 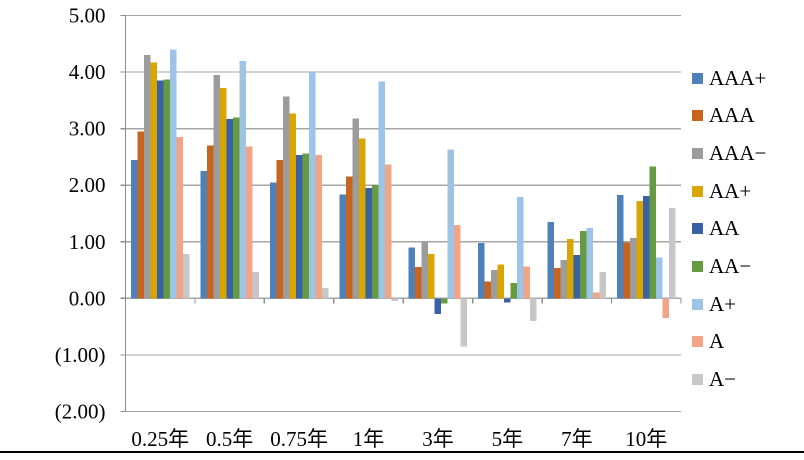 What do you see at coordinates (723, 379) in the screenshot?
I see `legend-label: A−` at bounding box center [723, 379].